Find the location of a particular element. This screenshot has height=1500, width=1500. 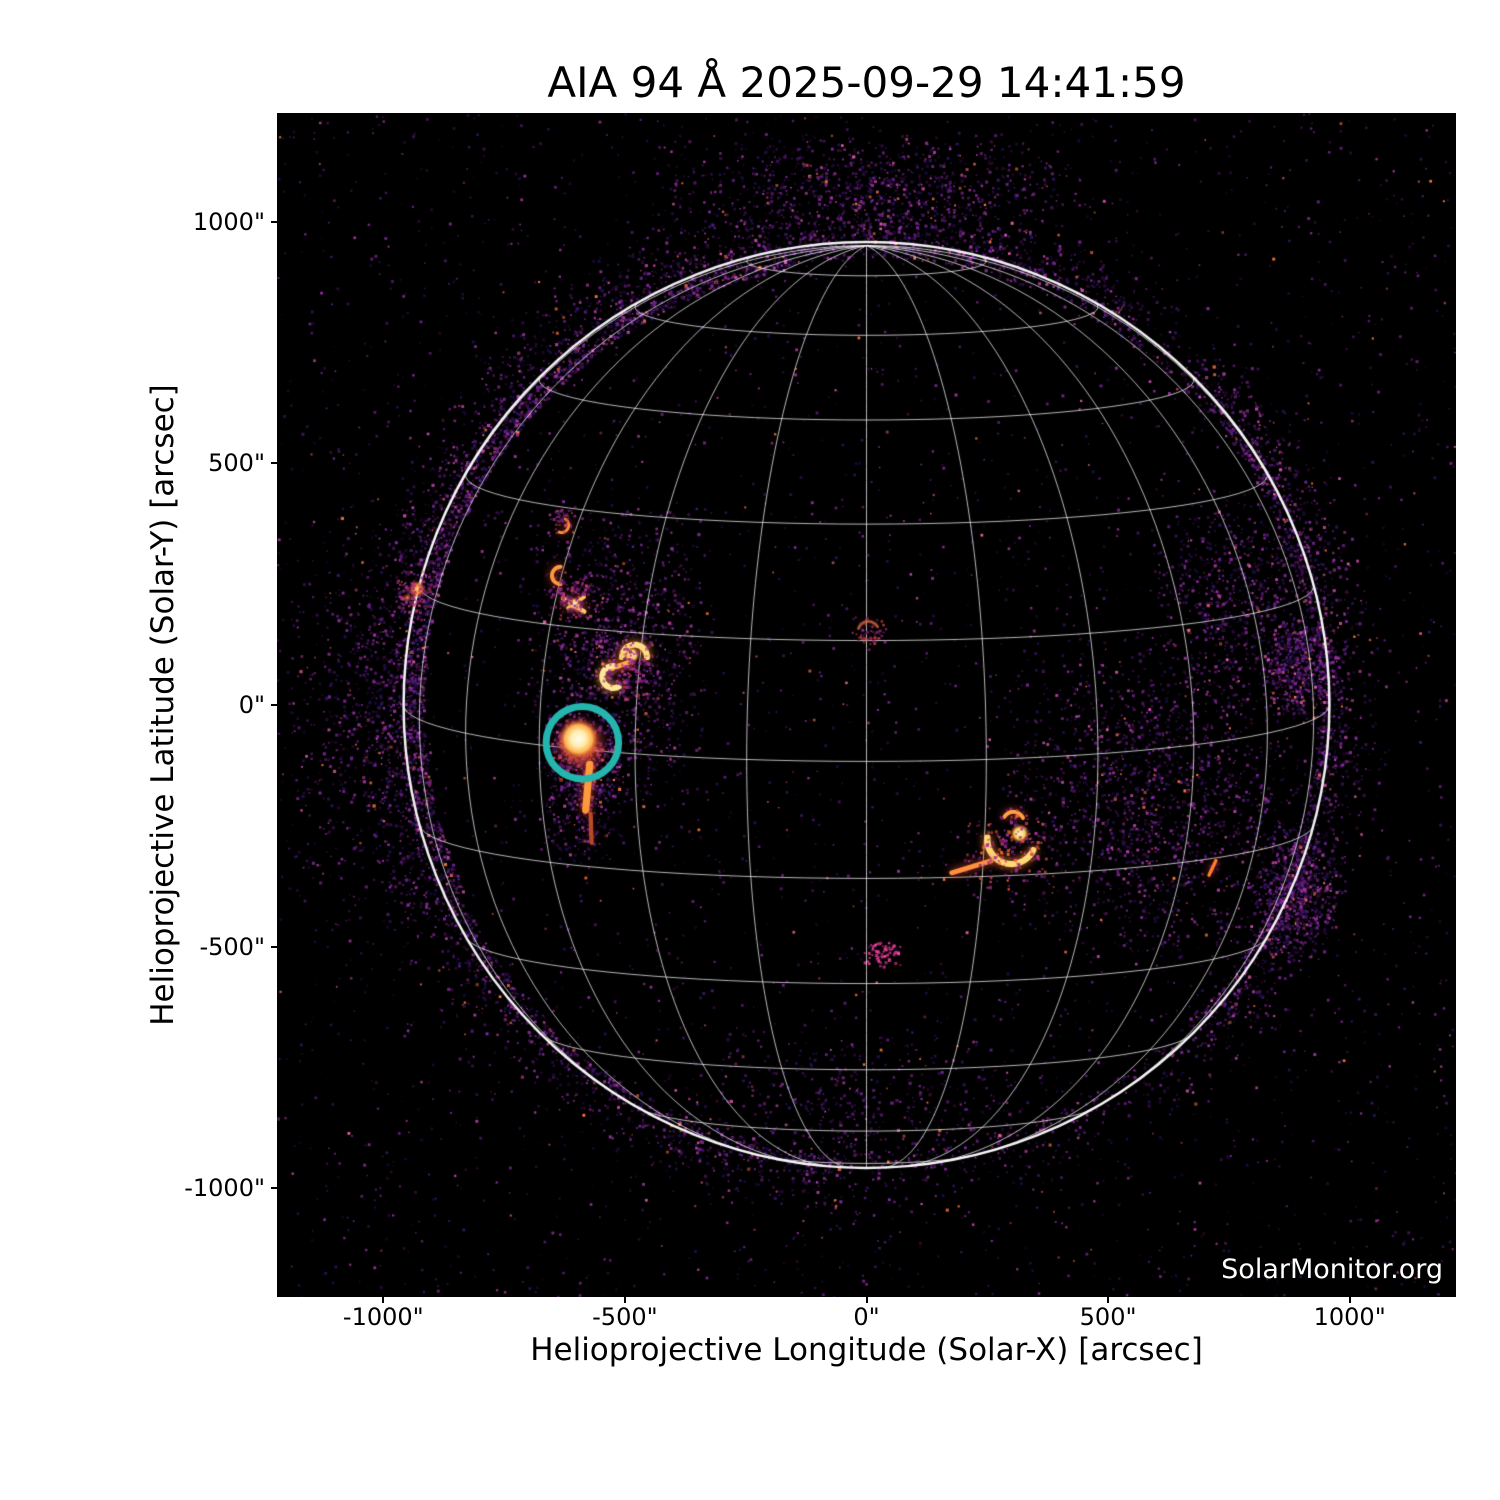

x-tick-label: -500" is located at coordinates (625, 1317).